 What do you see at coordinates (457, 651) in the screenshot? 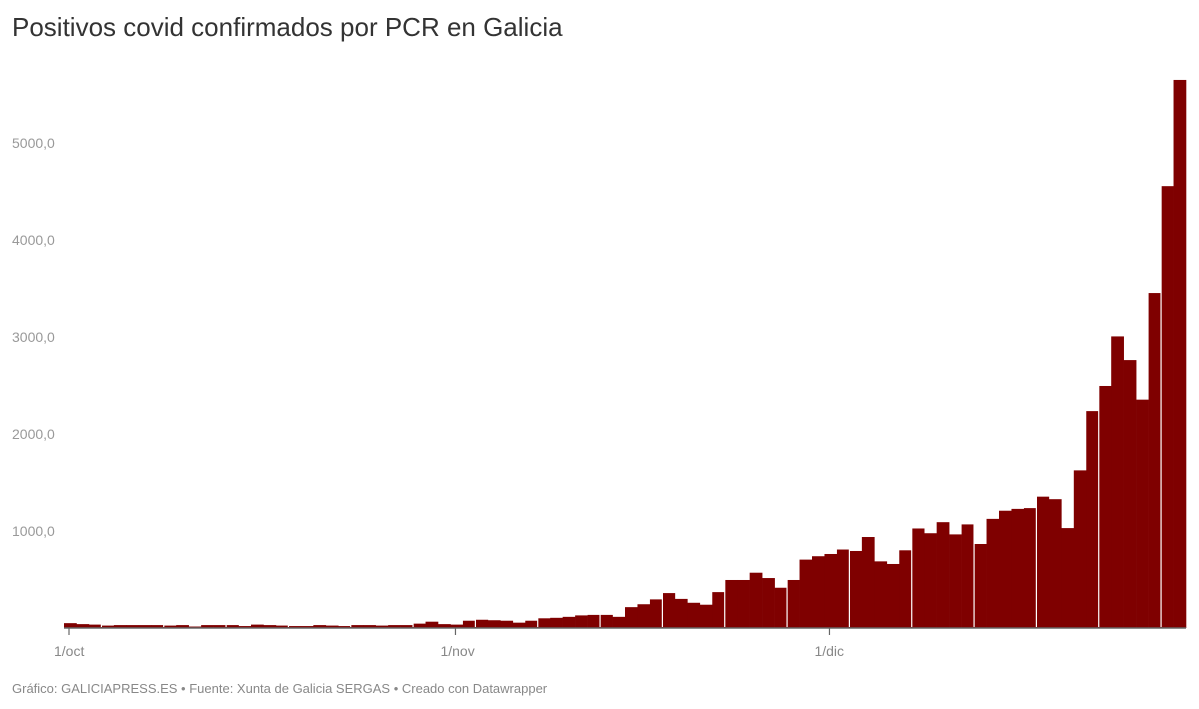
I see `x-tick-label: 1/nov` at bounding box center [457, 651].